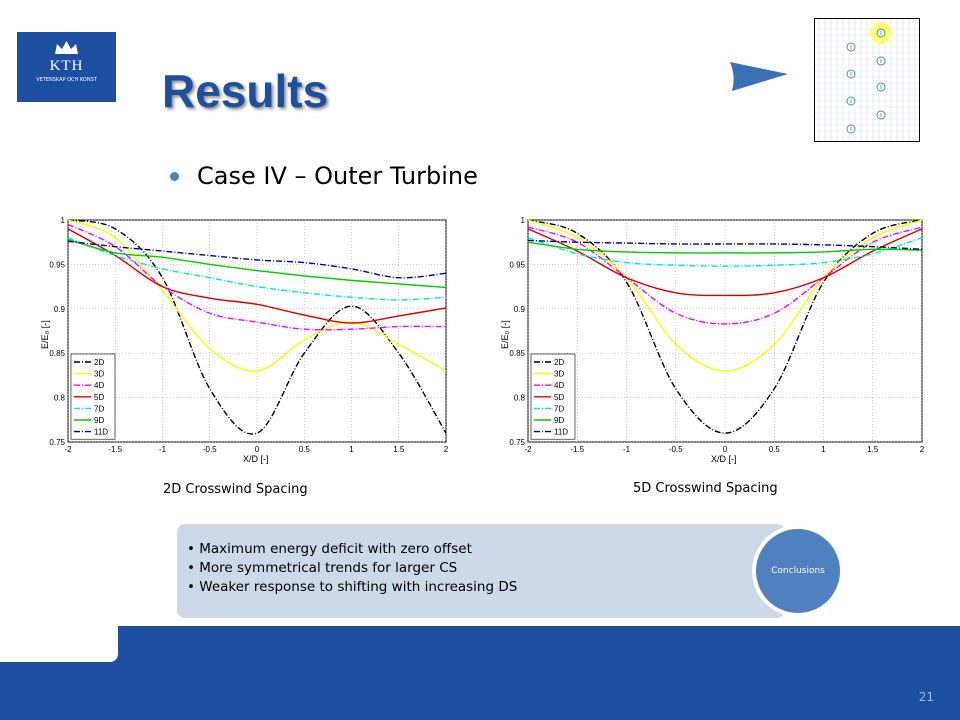 The width and height of the screenshot is (960, 720). I want to click on layout-grid, so click(867, 80).